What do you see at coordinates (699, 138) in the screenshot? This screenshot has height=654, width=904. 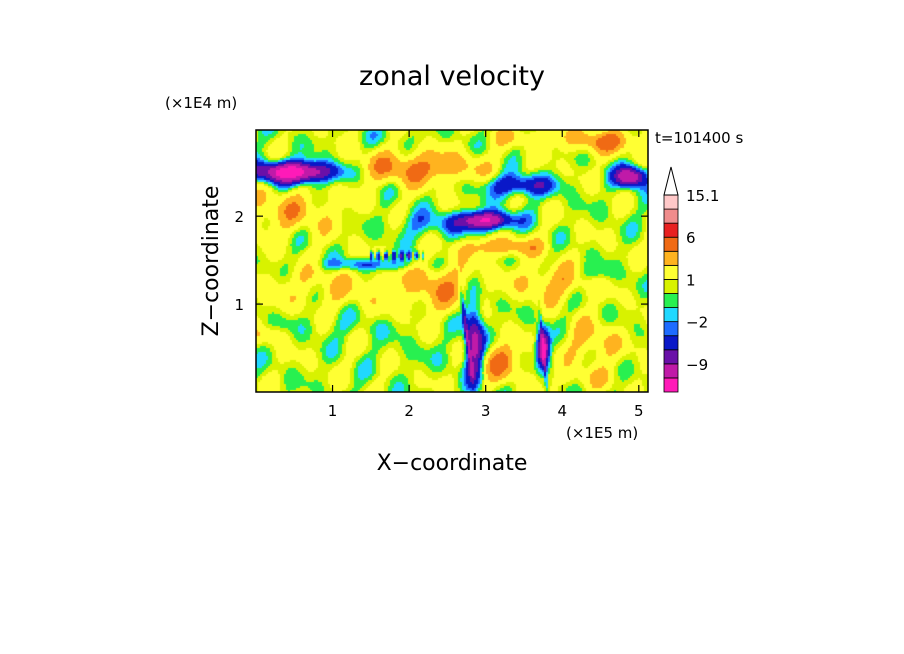 I see `time-label: t=101400 s` at bounding box center [699, 138].